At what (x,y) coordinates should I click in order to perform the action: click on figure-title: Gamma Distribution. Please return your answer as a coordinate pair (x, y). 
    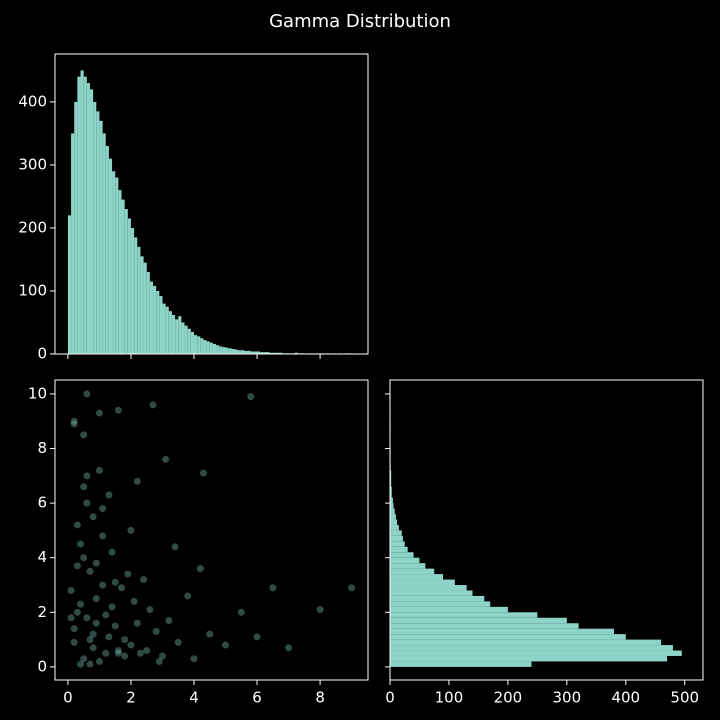
    Looking at the image, I should click on (360, 21).